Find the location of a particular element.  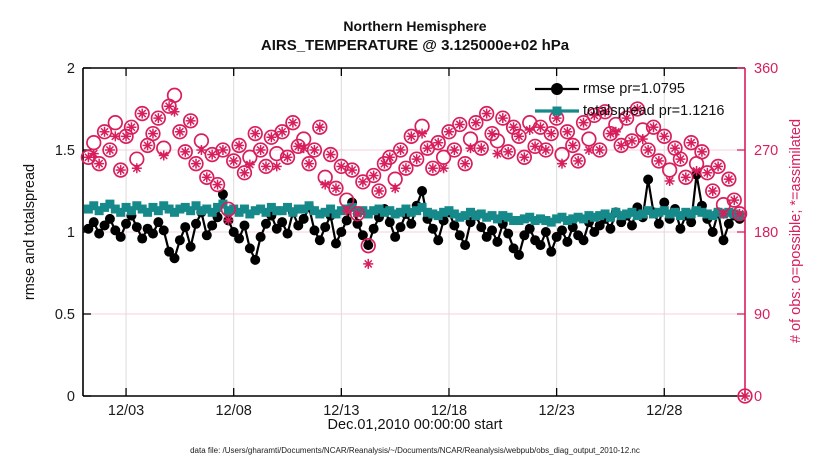

right-tick-label: 270 is located at coordinates (766, 151).